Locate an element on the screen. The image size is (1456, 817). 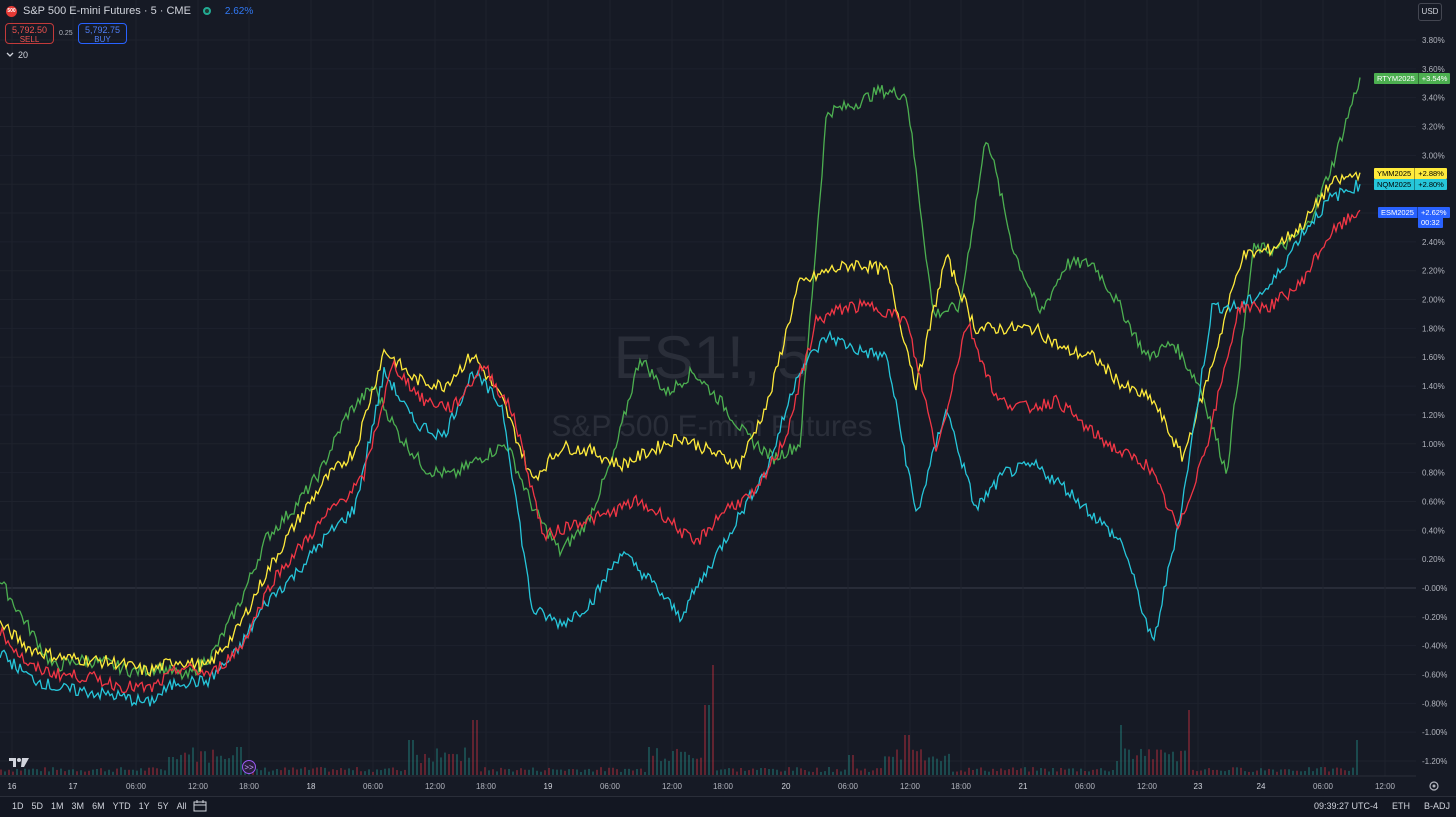
clock: 09:39:27 UTC-4 is located at coordinates (1345, 806).